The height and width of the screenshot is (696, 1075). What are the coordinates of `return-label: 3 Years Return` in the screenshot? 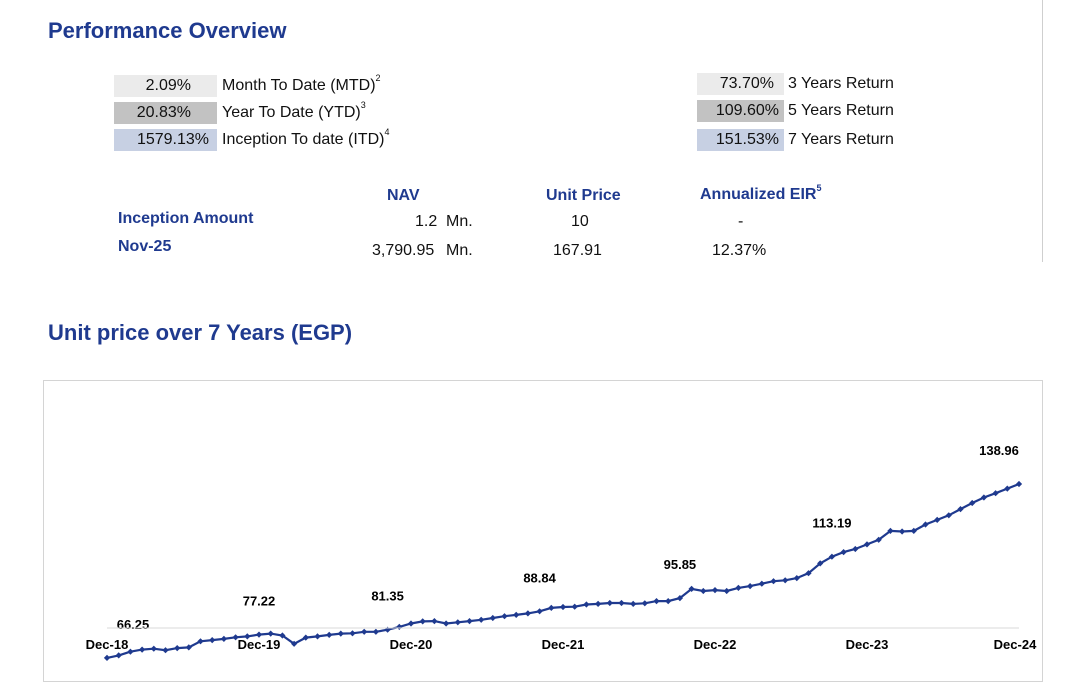 It's located at (841, 83).